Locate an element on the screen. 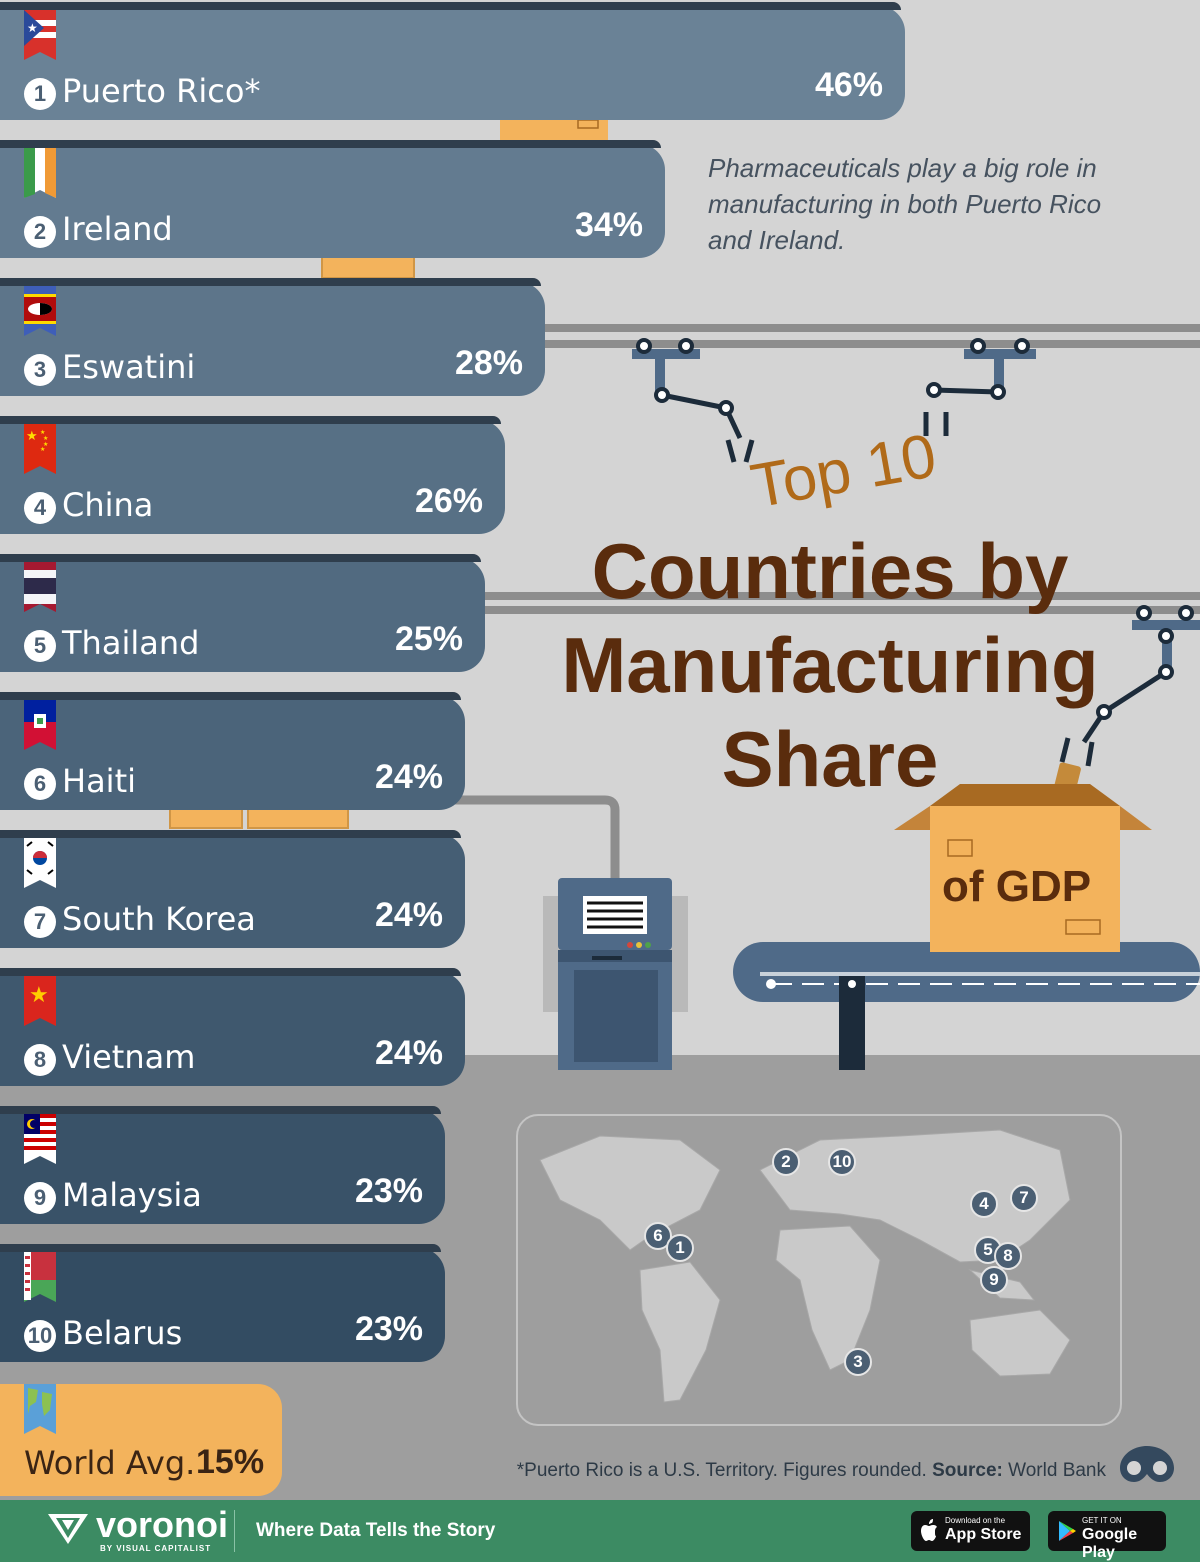 The height and width of the screenshot is (1562, 1200). page-title: Countries by Manufacturing Share is located at coordinates (830, 665).